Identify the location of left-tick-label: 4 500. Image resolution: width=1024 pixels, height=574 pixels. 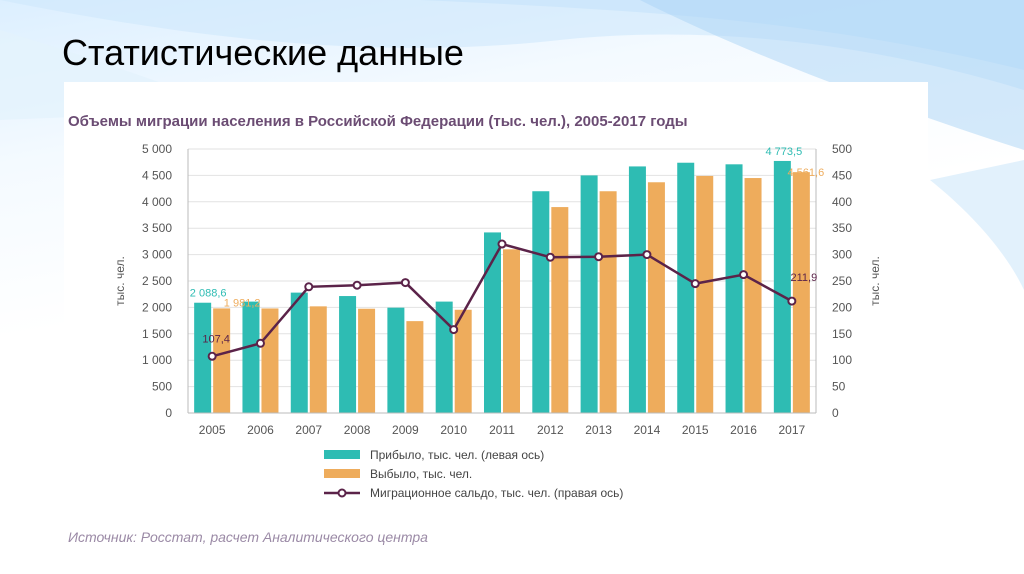
(157, 175).